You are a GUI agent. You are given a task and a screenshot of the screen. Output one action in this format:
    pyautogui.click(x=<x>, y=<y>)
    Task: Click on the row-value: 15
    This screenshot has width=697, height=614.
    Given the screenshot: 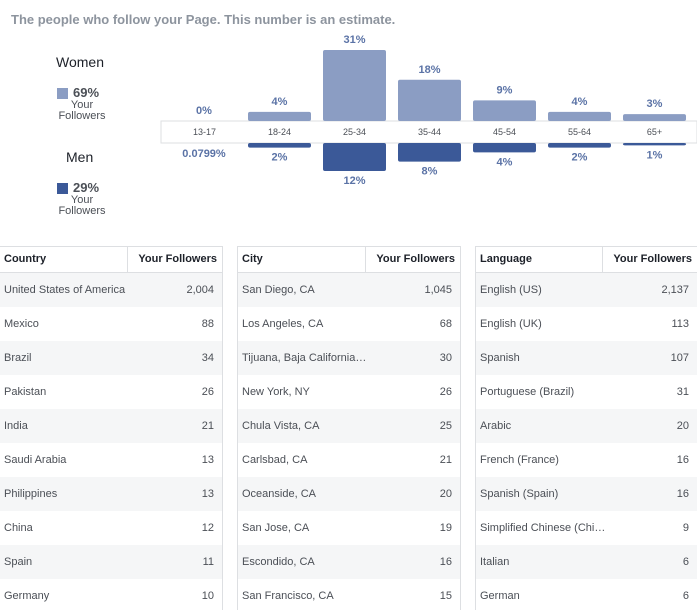 What is the action you would take?
    pyautogui.click(x=445, y=596)
    